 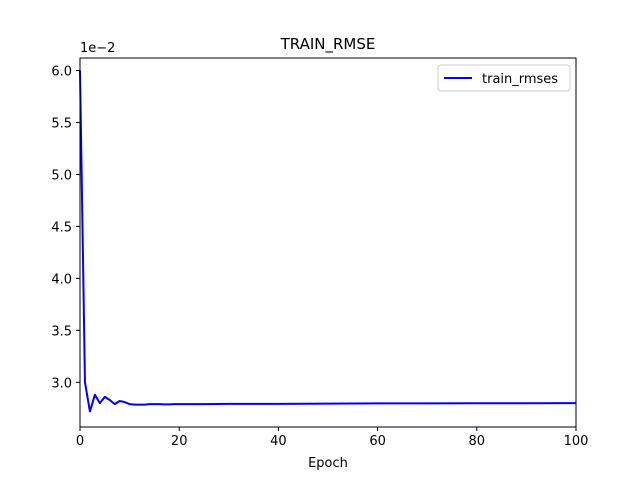 I want to click on x-tick-label: 80, so click(x=477, y=441).